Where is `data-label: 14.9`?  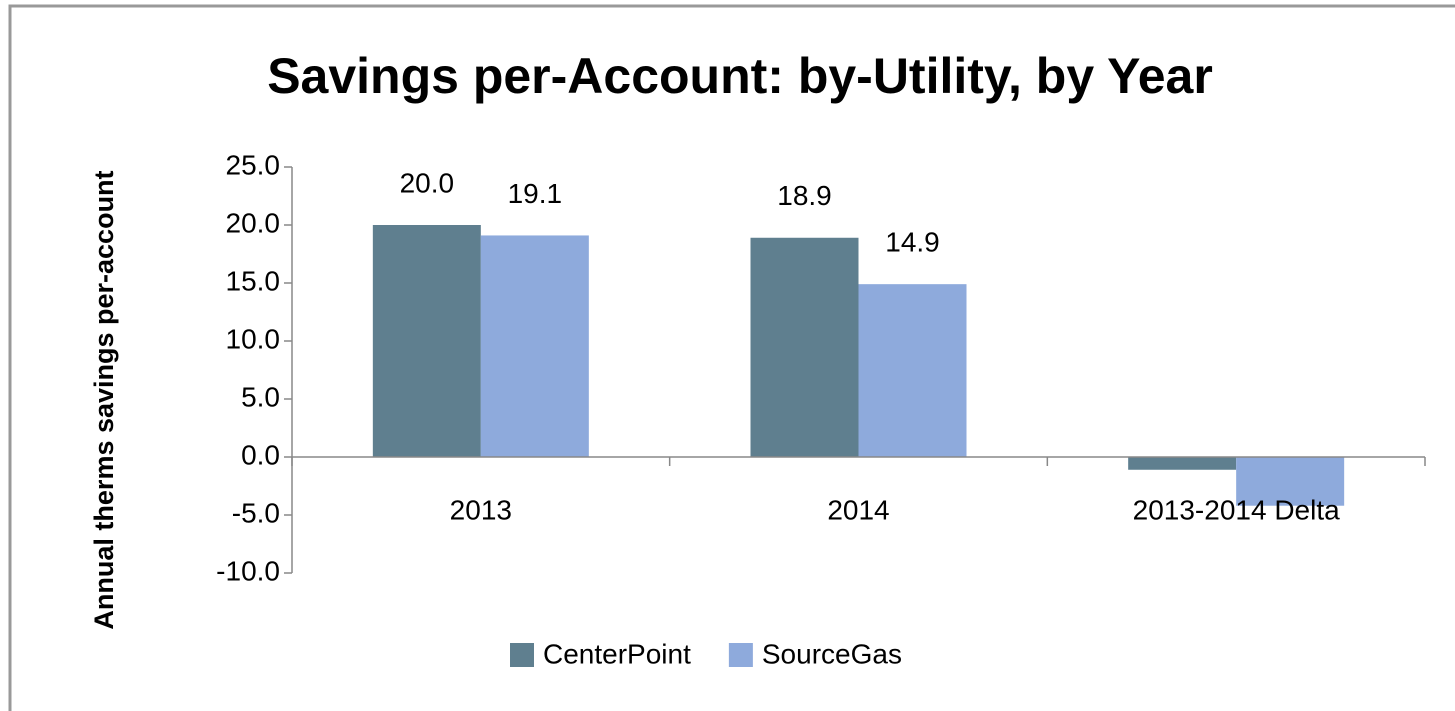 data-label: 14.9 is located at coordinates (912, 242).